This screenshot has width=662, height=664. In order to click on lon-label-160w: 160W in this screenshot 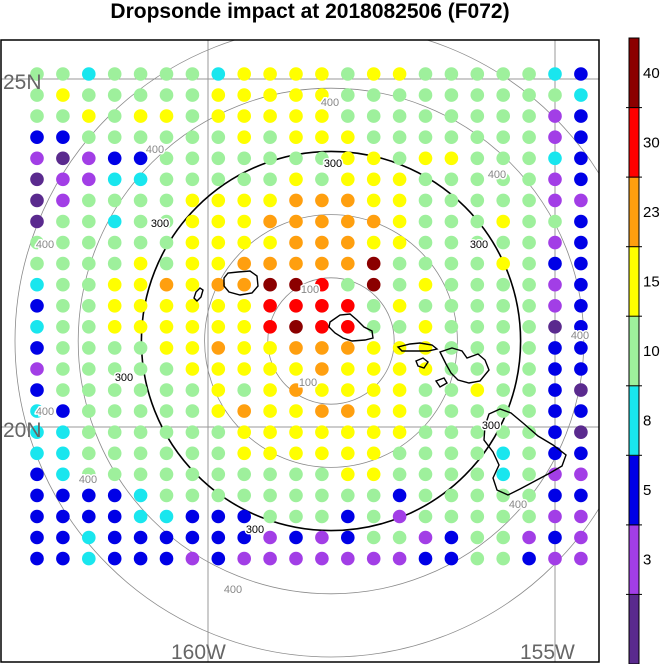, I will do `click(198, 652)`.